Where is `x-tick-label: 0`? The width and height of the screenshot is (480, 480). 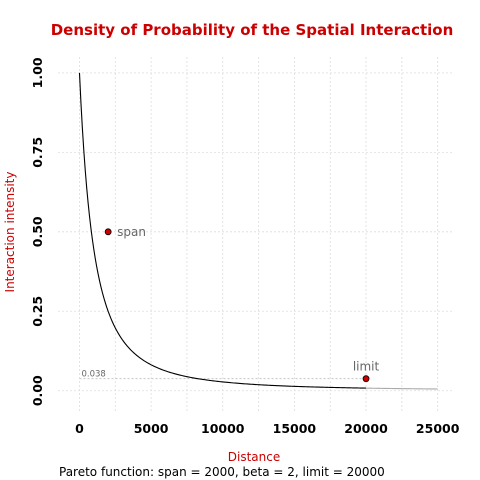
x-tick-label: 0 is located at coordinates (79, 428).